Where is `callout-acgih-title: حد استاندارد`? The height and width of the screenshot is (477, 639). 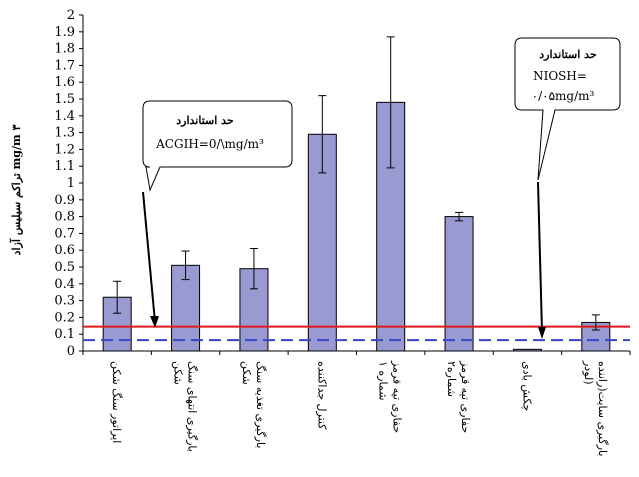
callout-acgih-title: حد استاندارد is located at coordinates (205, 120).